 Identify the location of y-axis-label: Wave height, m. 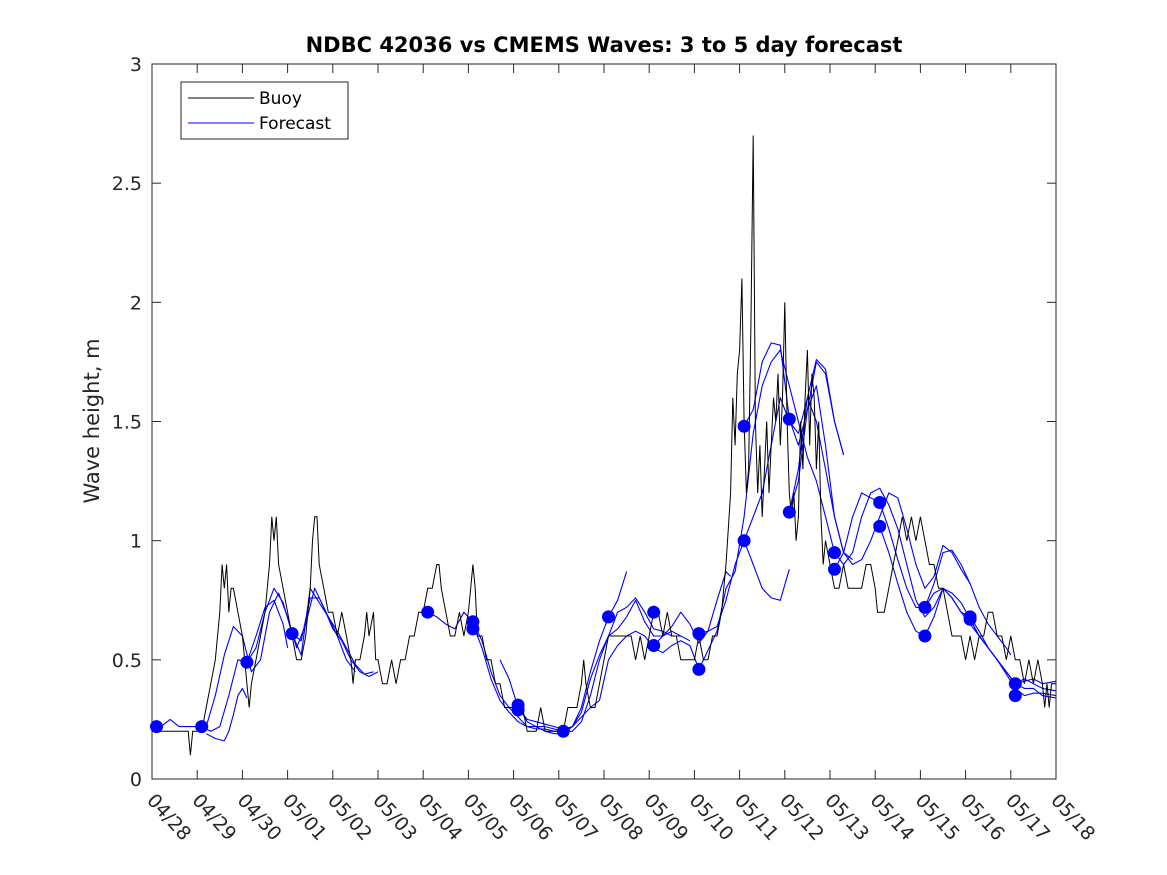
(92, 420).